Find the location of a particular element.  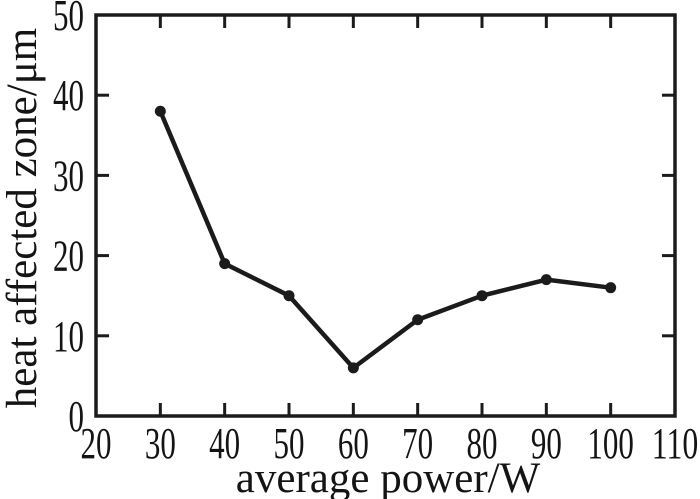

x-tick-label: 90 is located at coordinates (546, 443).